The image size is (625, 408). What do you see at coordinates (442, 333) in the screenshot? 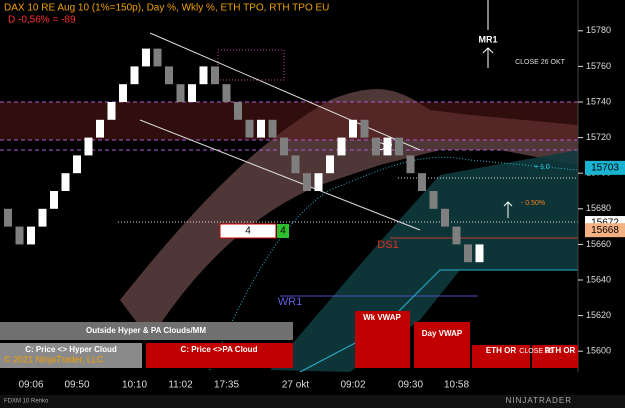
I see `button-label: Day VWAP` at bounding box center [442, 333].